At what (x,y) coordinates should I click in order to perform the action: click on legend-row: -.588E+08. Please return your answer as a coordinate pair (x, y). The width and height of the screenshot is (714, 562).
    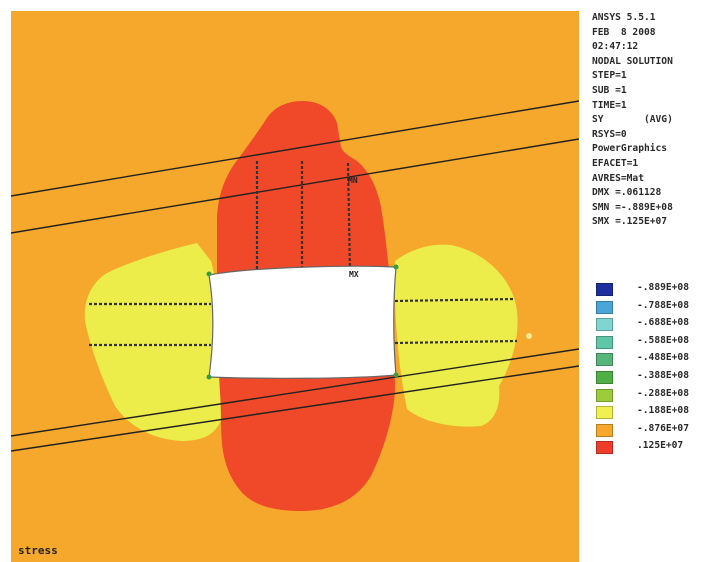
    Looking at the image, I should click on (655, 341).